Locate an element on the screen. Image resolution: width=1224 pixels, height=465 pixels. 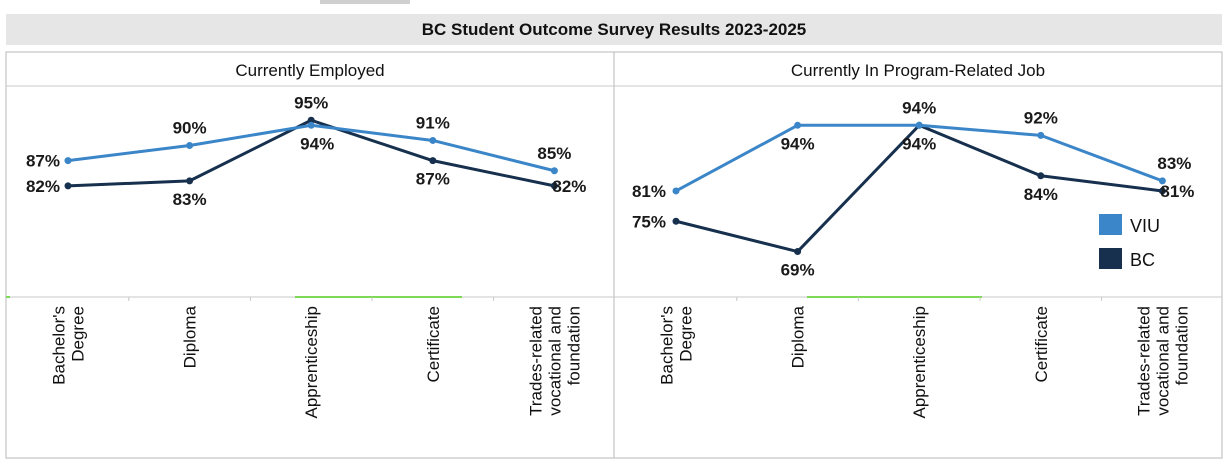
data-label-bc: 84% is located at coordinates (1041, 194).